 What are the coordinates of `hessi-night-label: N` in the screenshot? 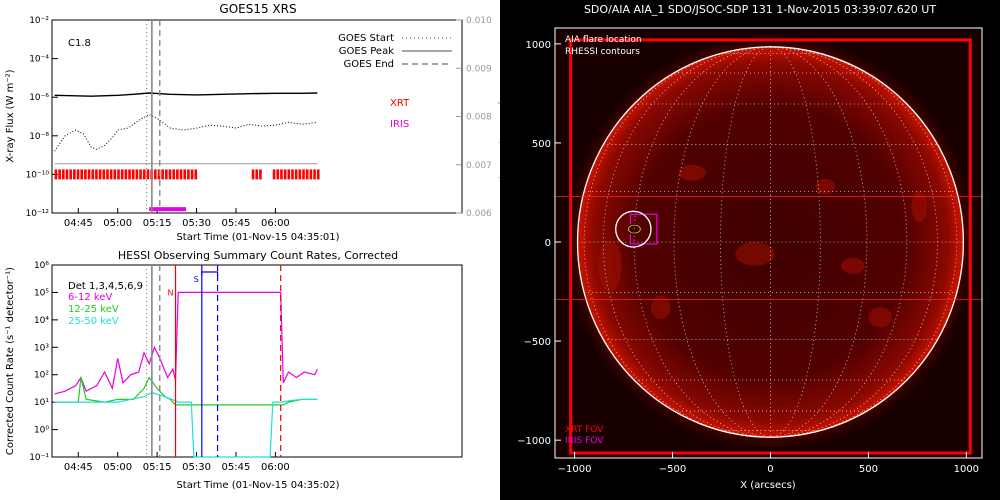 It's located at (171, 292).